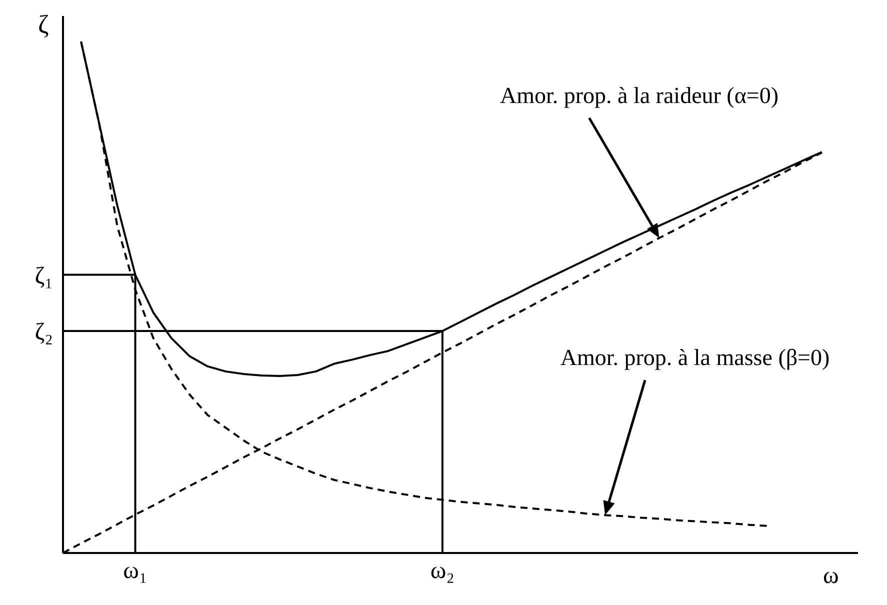 The image size is (887, 605). Describe the element at coordinates (43, 276) in the screenshot. I see `ref-line-label: ζ₁` at that location.